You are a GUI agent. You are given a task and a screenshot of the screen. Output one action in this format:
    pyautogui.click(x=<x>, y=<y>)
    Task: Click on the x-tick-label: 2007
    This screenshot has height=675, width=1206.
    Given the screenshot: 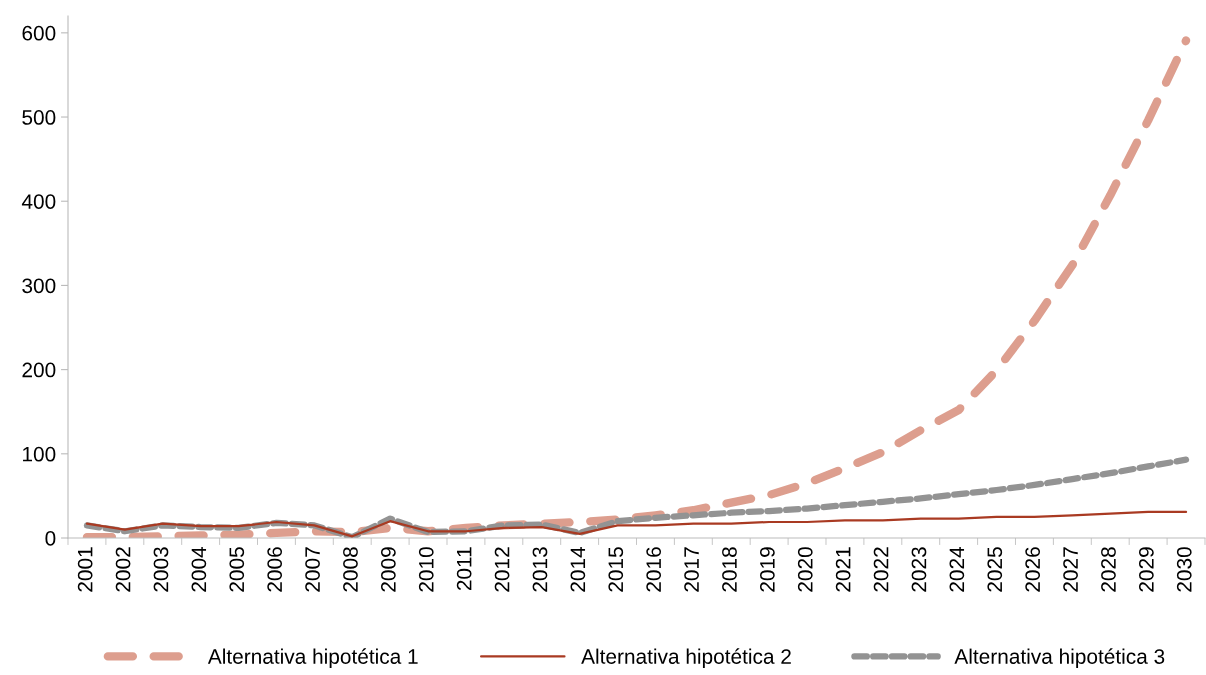 What is the action you would take?
    pyautogui.click(x=312, y=569)
    